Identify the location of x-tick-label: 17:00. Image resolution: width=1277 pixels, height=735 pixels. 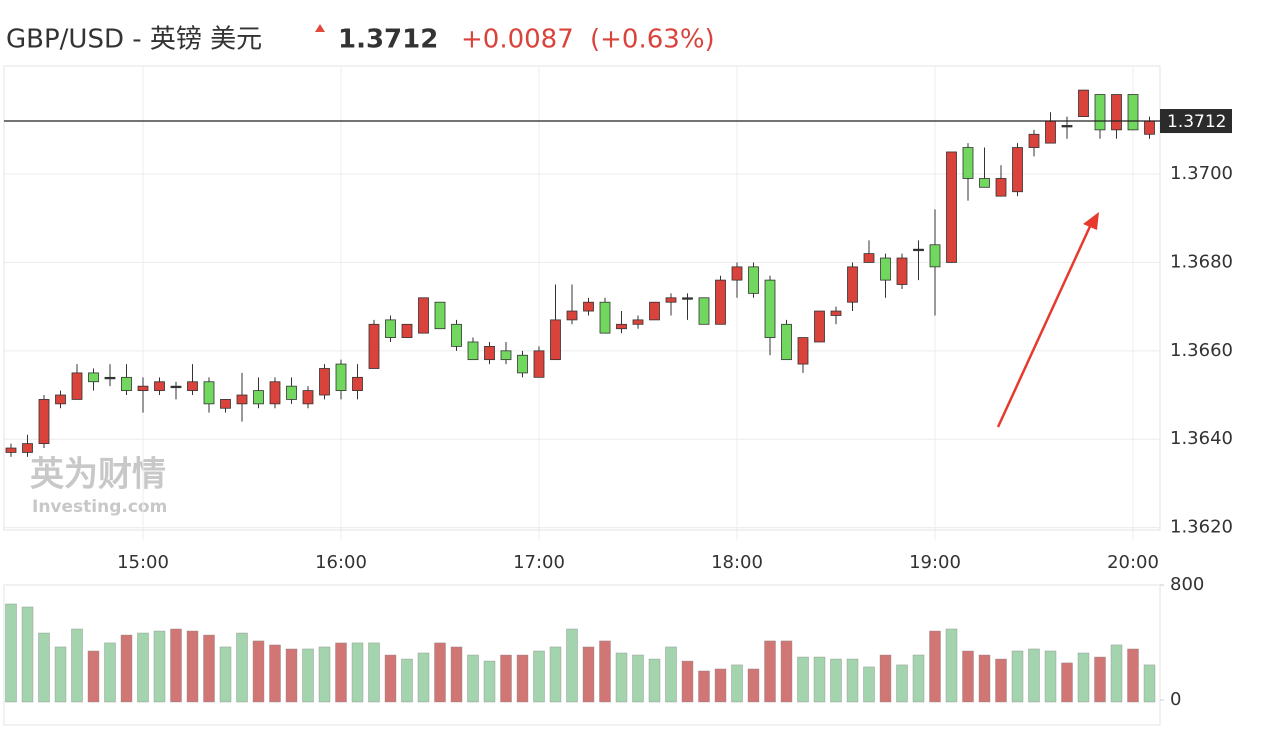
(539, 562).